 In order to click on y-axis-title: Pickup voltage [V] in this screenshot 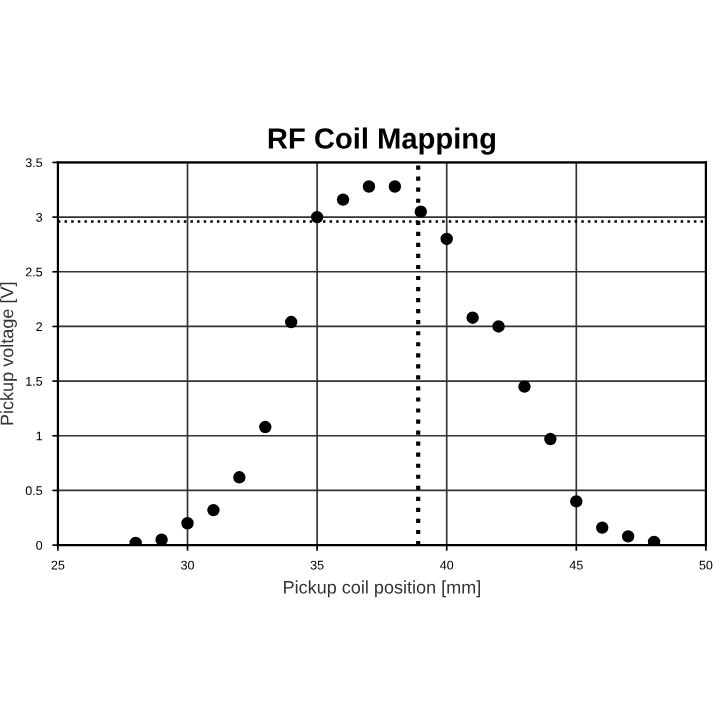, I will do `click(8, 353)`.